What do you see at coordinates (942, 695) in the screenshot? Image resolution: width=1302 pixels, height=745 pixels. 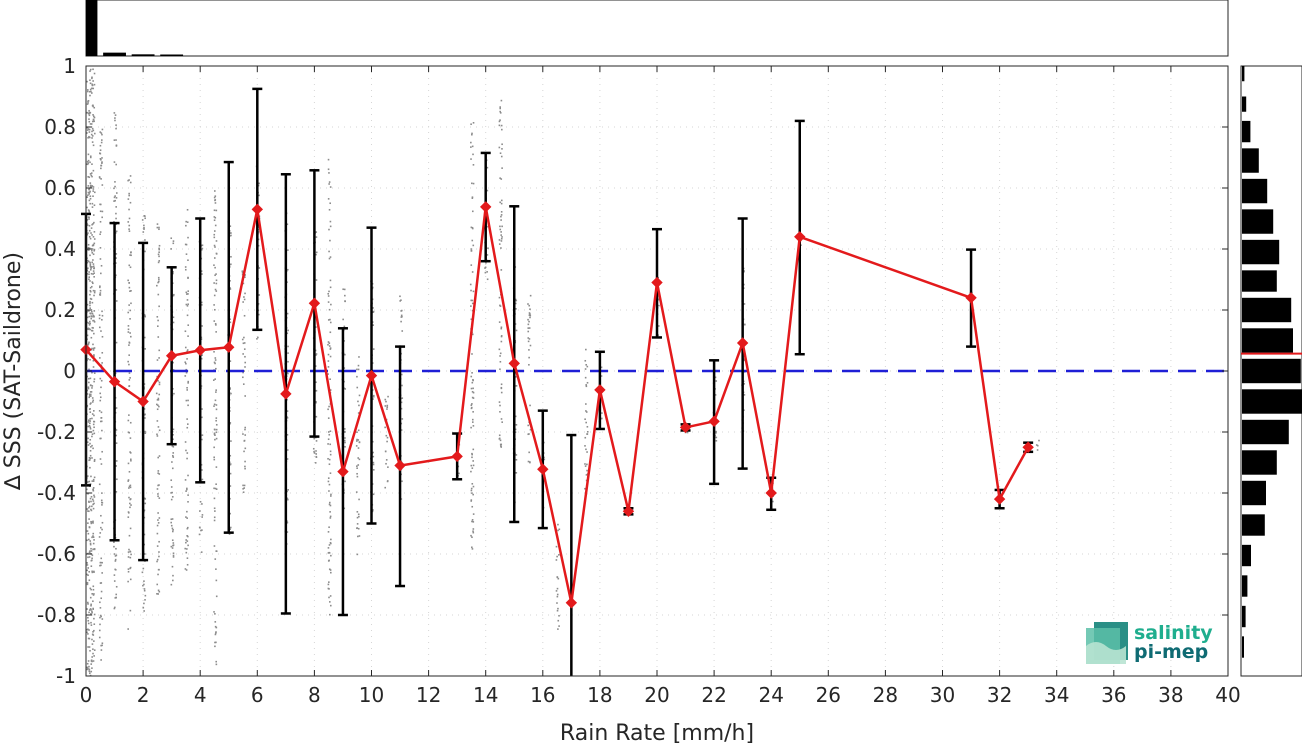 I see `x-tick-label: 30` at bounding box center [942, 695].